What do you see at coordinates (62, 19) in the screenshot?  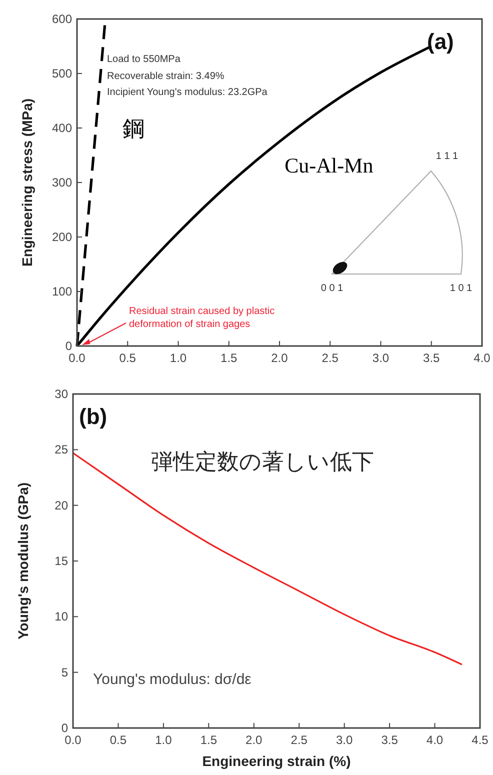 I see `y-tick-label: 600` at bounding box center [62, 19].